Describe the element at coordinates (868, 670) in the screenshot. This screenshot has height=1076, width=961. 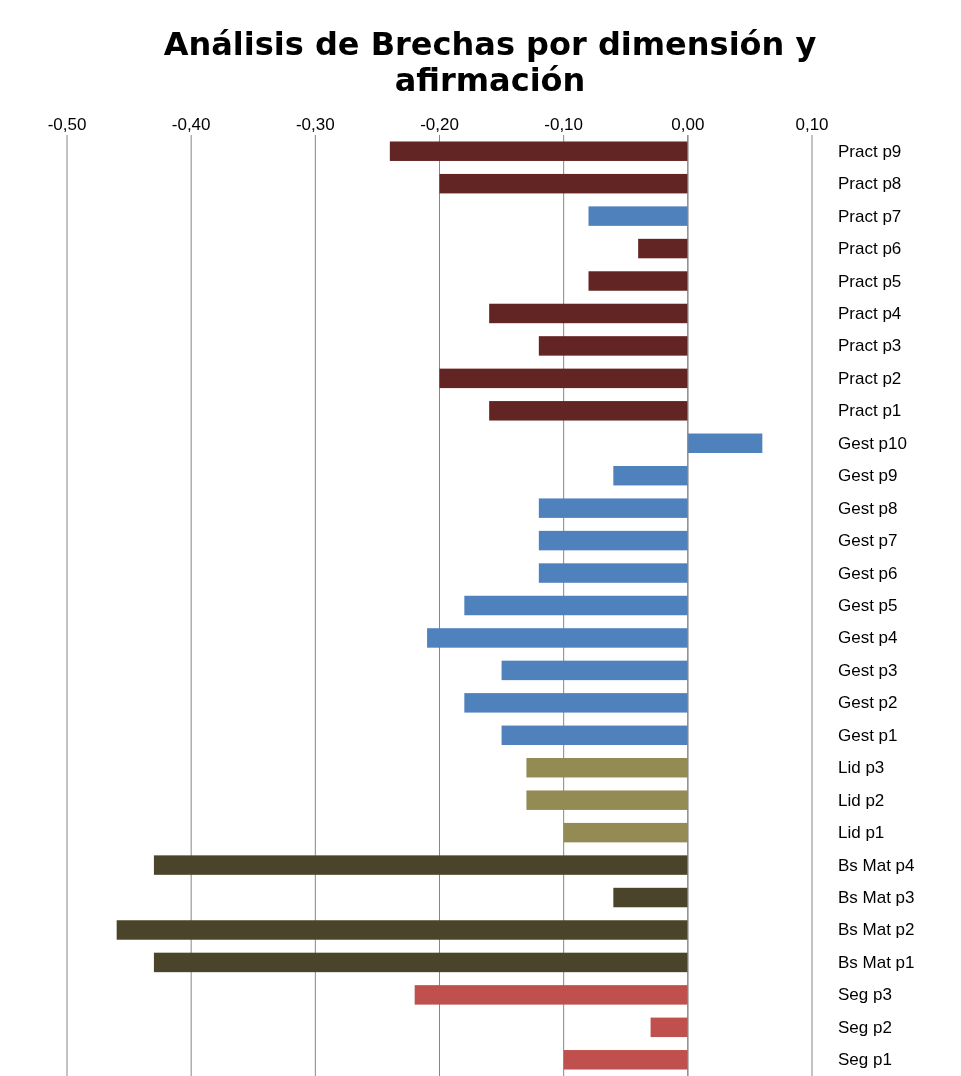
I see `y-tick-label: Gest p3` at that location.